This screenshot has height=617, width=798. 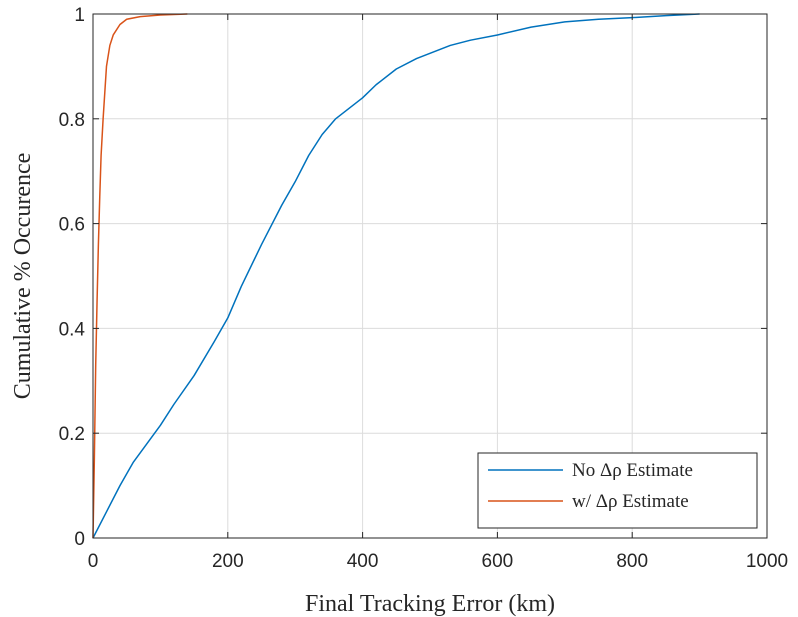 What do you see at coordinates (438, 561) in the screenshot?
I see `x-tick-labels: 0 200 400 600 800 1000` at bounding box center [438, 561].